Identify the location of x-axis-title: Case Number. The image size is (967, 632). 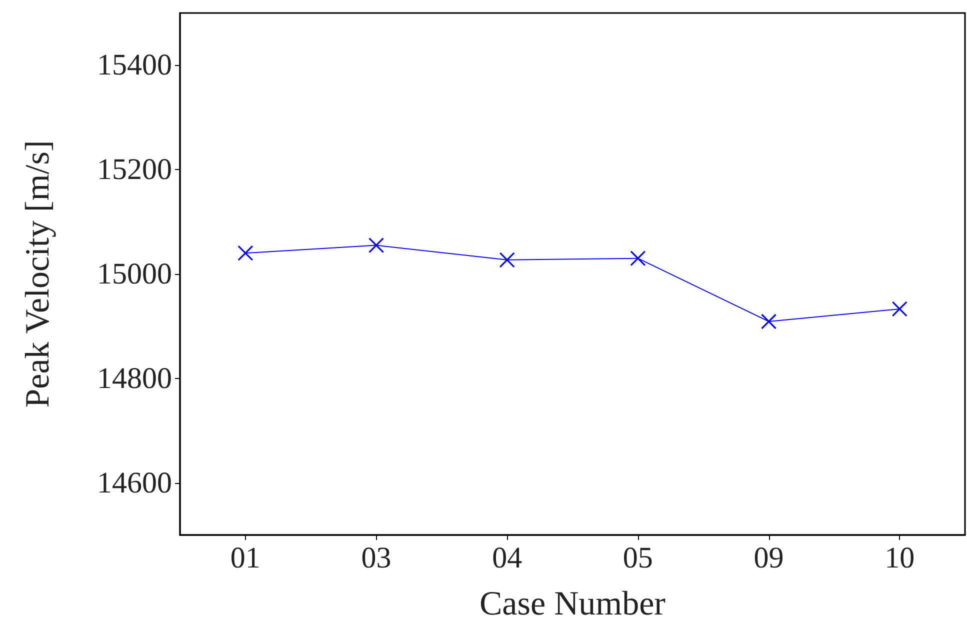
(572, 604).